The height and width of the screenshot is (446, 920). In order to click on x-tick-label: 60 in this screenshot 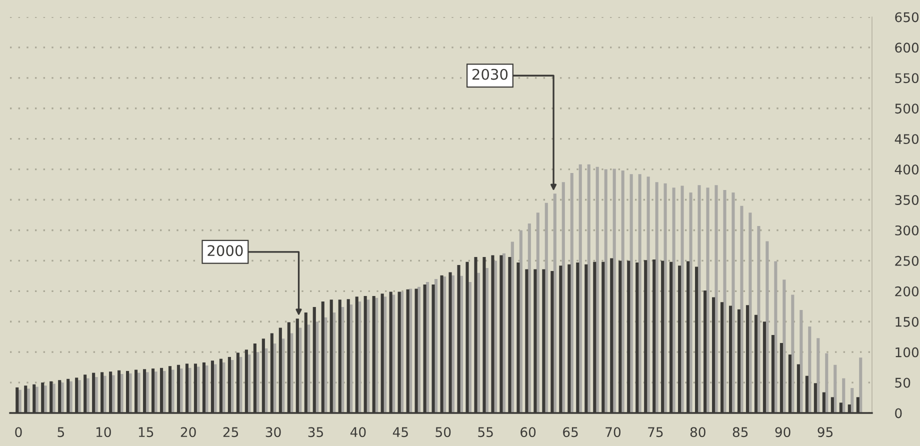, I will do `click(528, 432)`.